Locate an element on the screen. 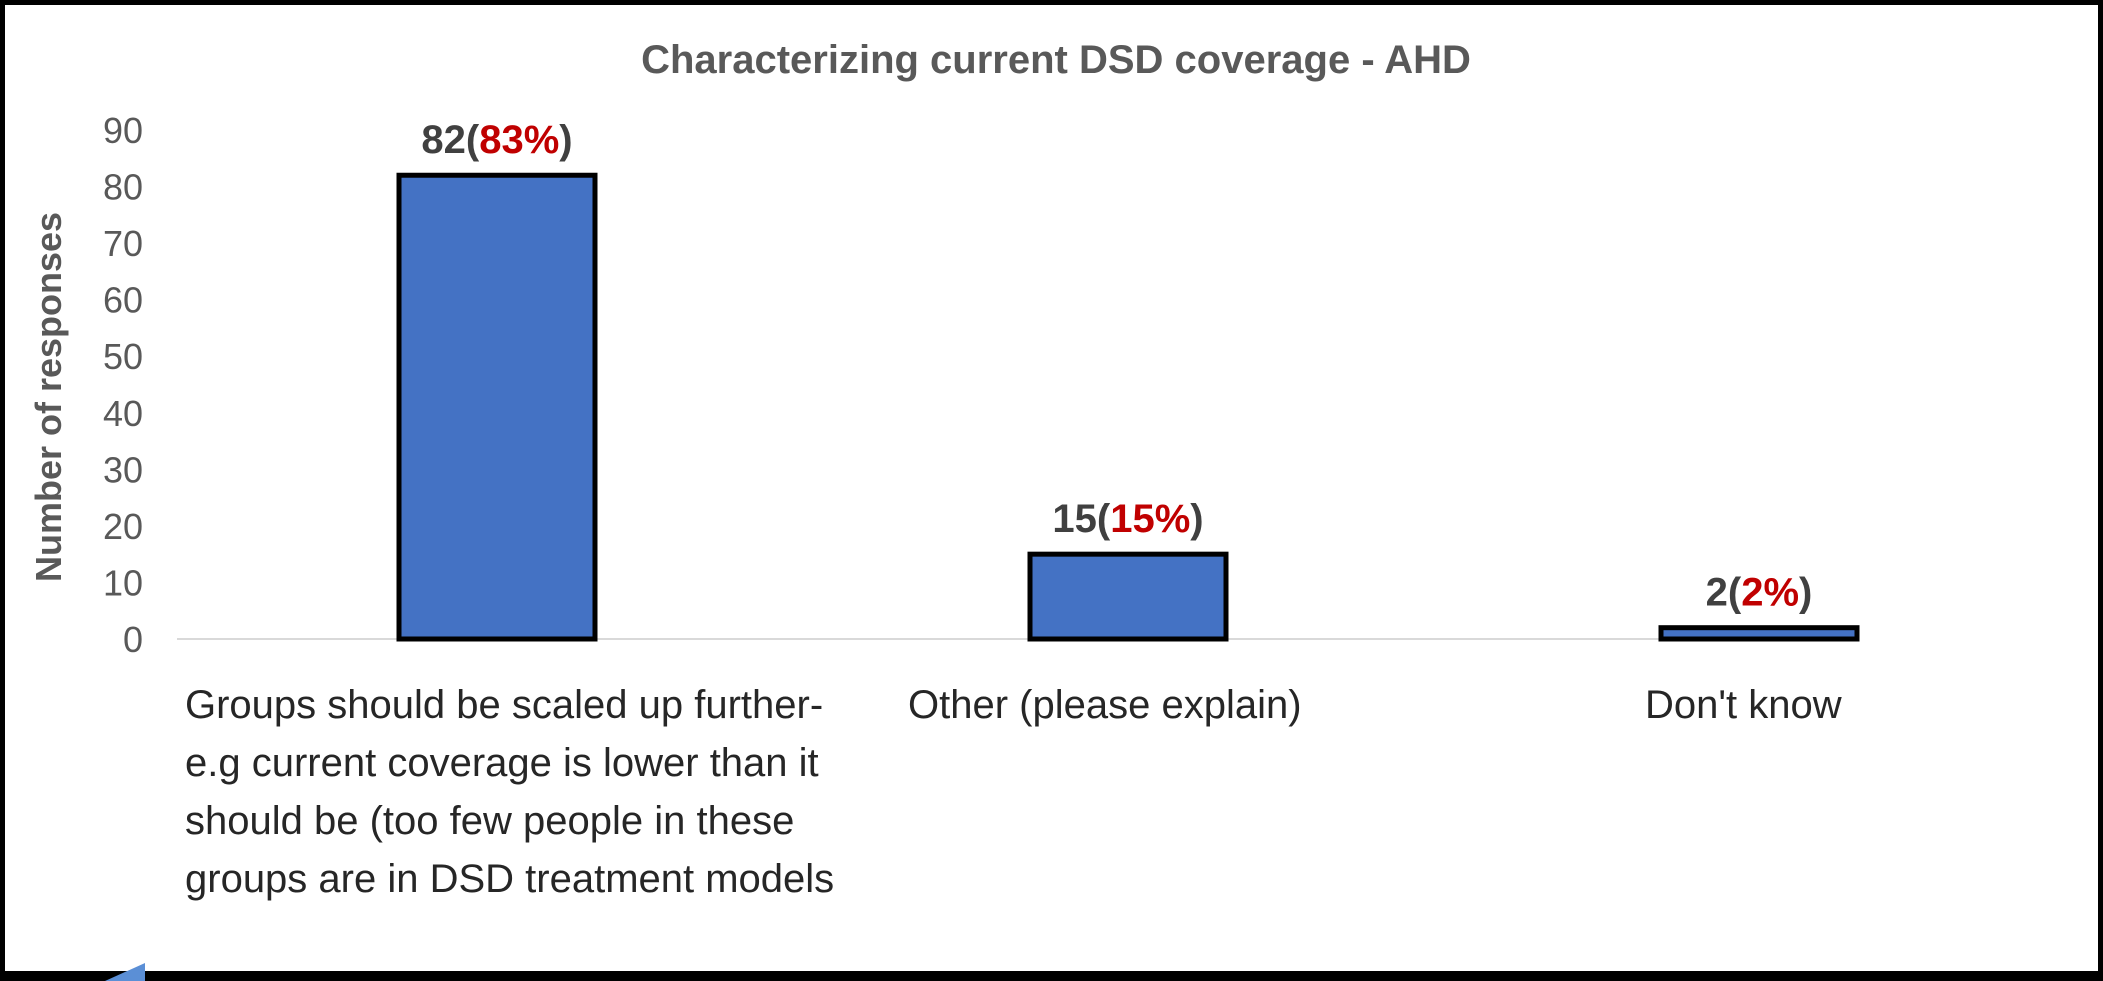 This screenshot has width=2103, height=981. y-tick-label: 90 is located at coordinates (123, 130).